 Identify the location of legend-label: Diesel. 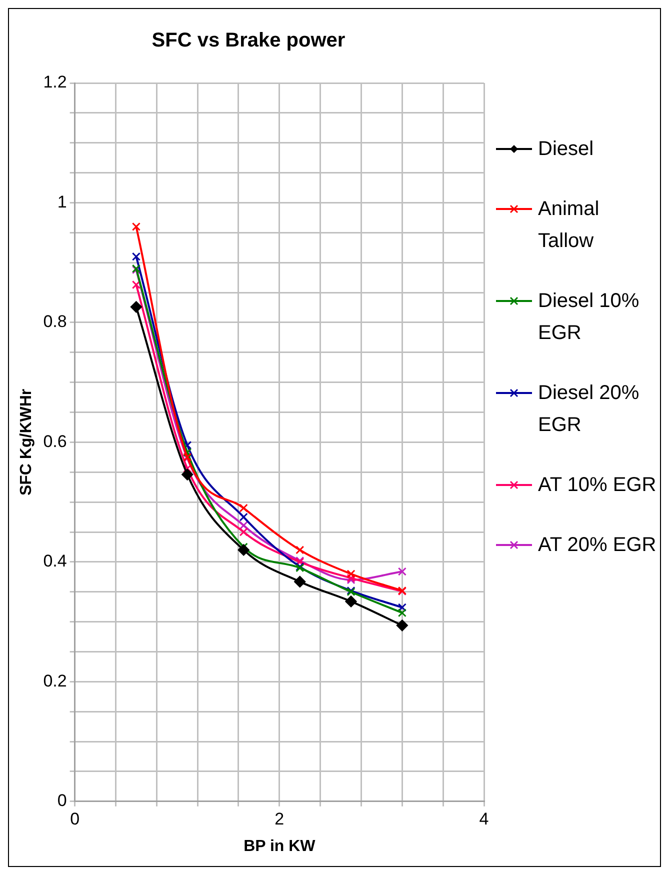
(566, 149).